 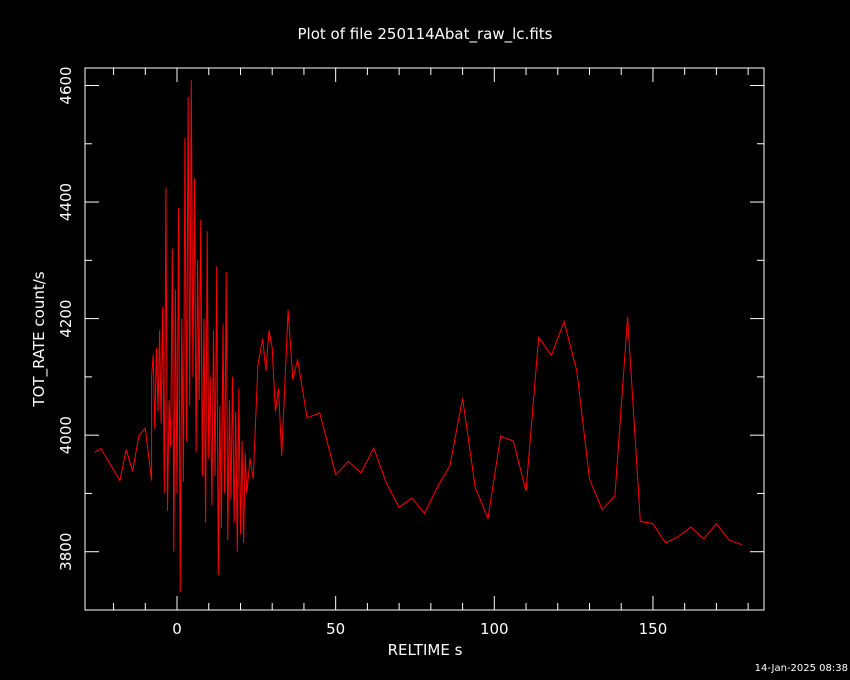 I want to click on y-tick-label: 4600, so click(x=66, y=85).